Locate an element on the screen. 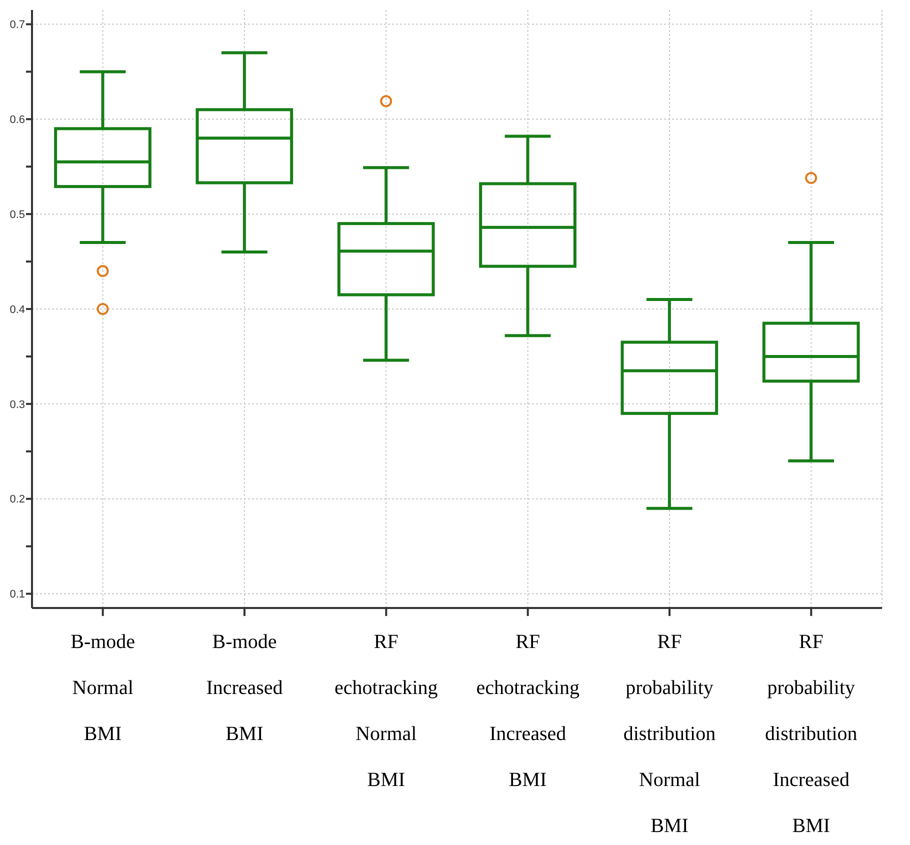 The width and height of the screenshot is (910, 845). category-label: RF probability distribution Normal BMI is located at coordinates (669, 734).